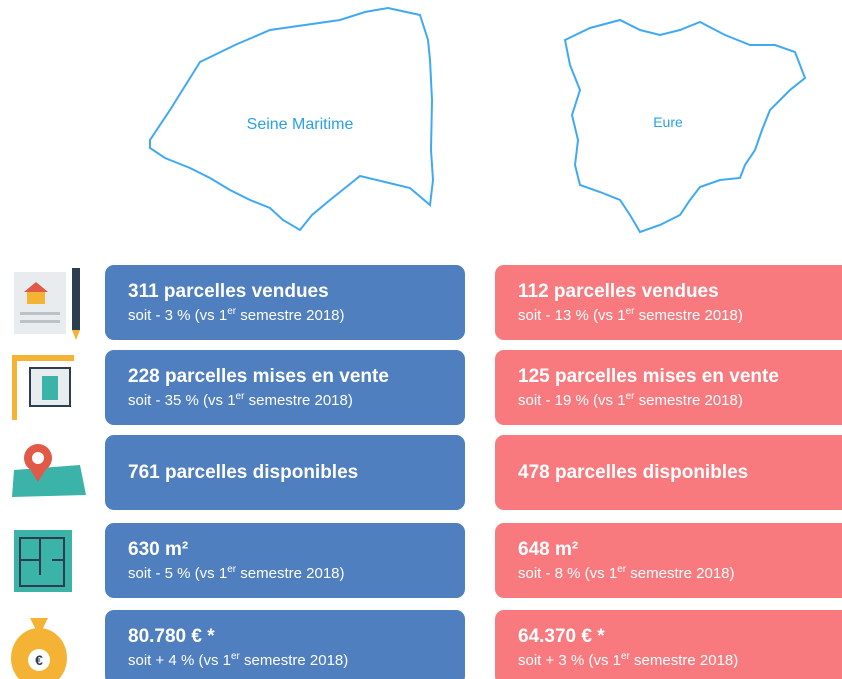 The image size is (842, 679). I want to click on map-label: Seine Maritime, so click(300, 124).